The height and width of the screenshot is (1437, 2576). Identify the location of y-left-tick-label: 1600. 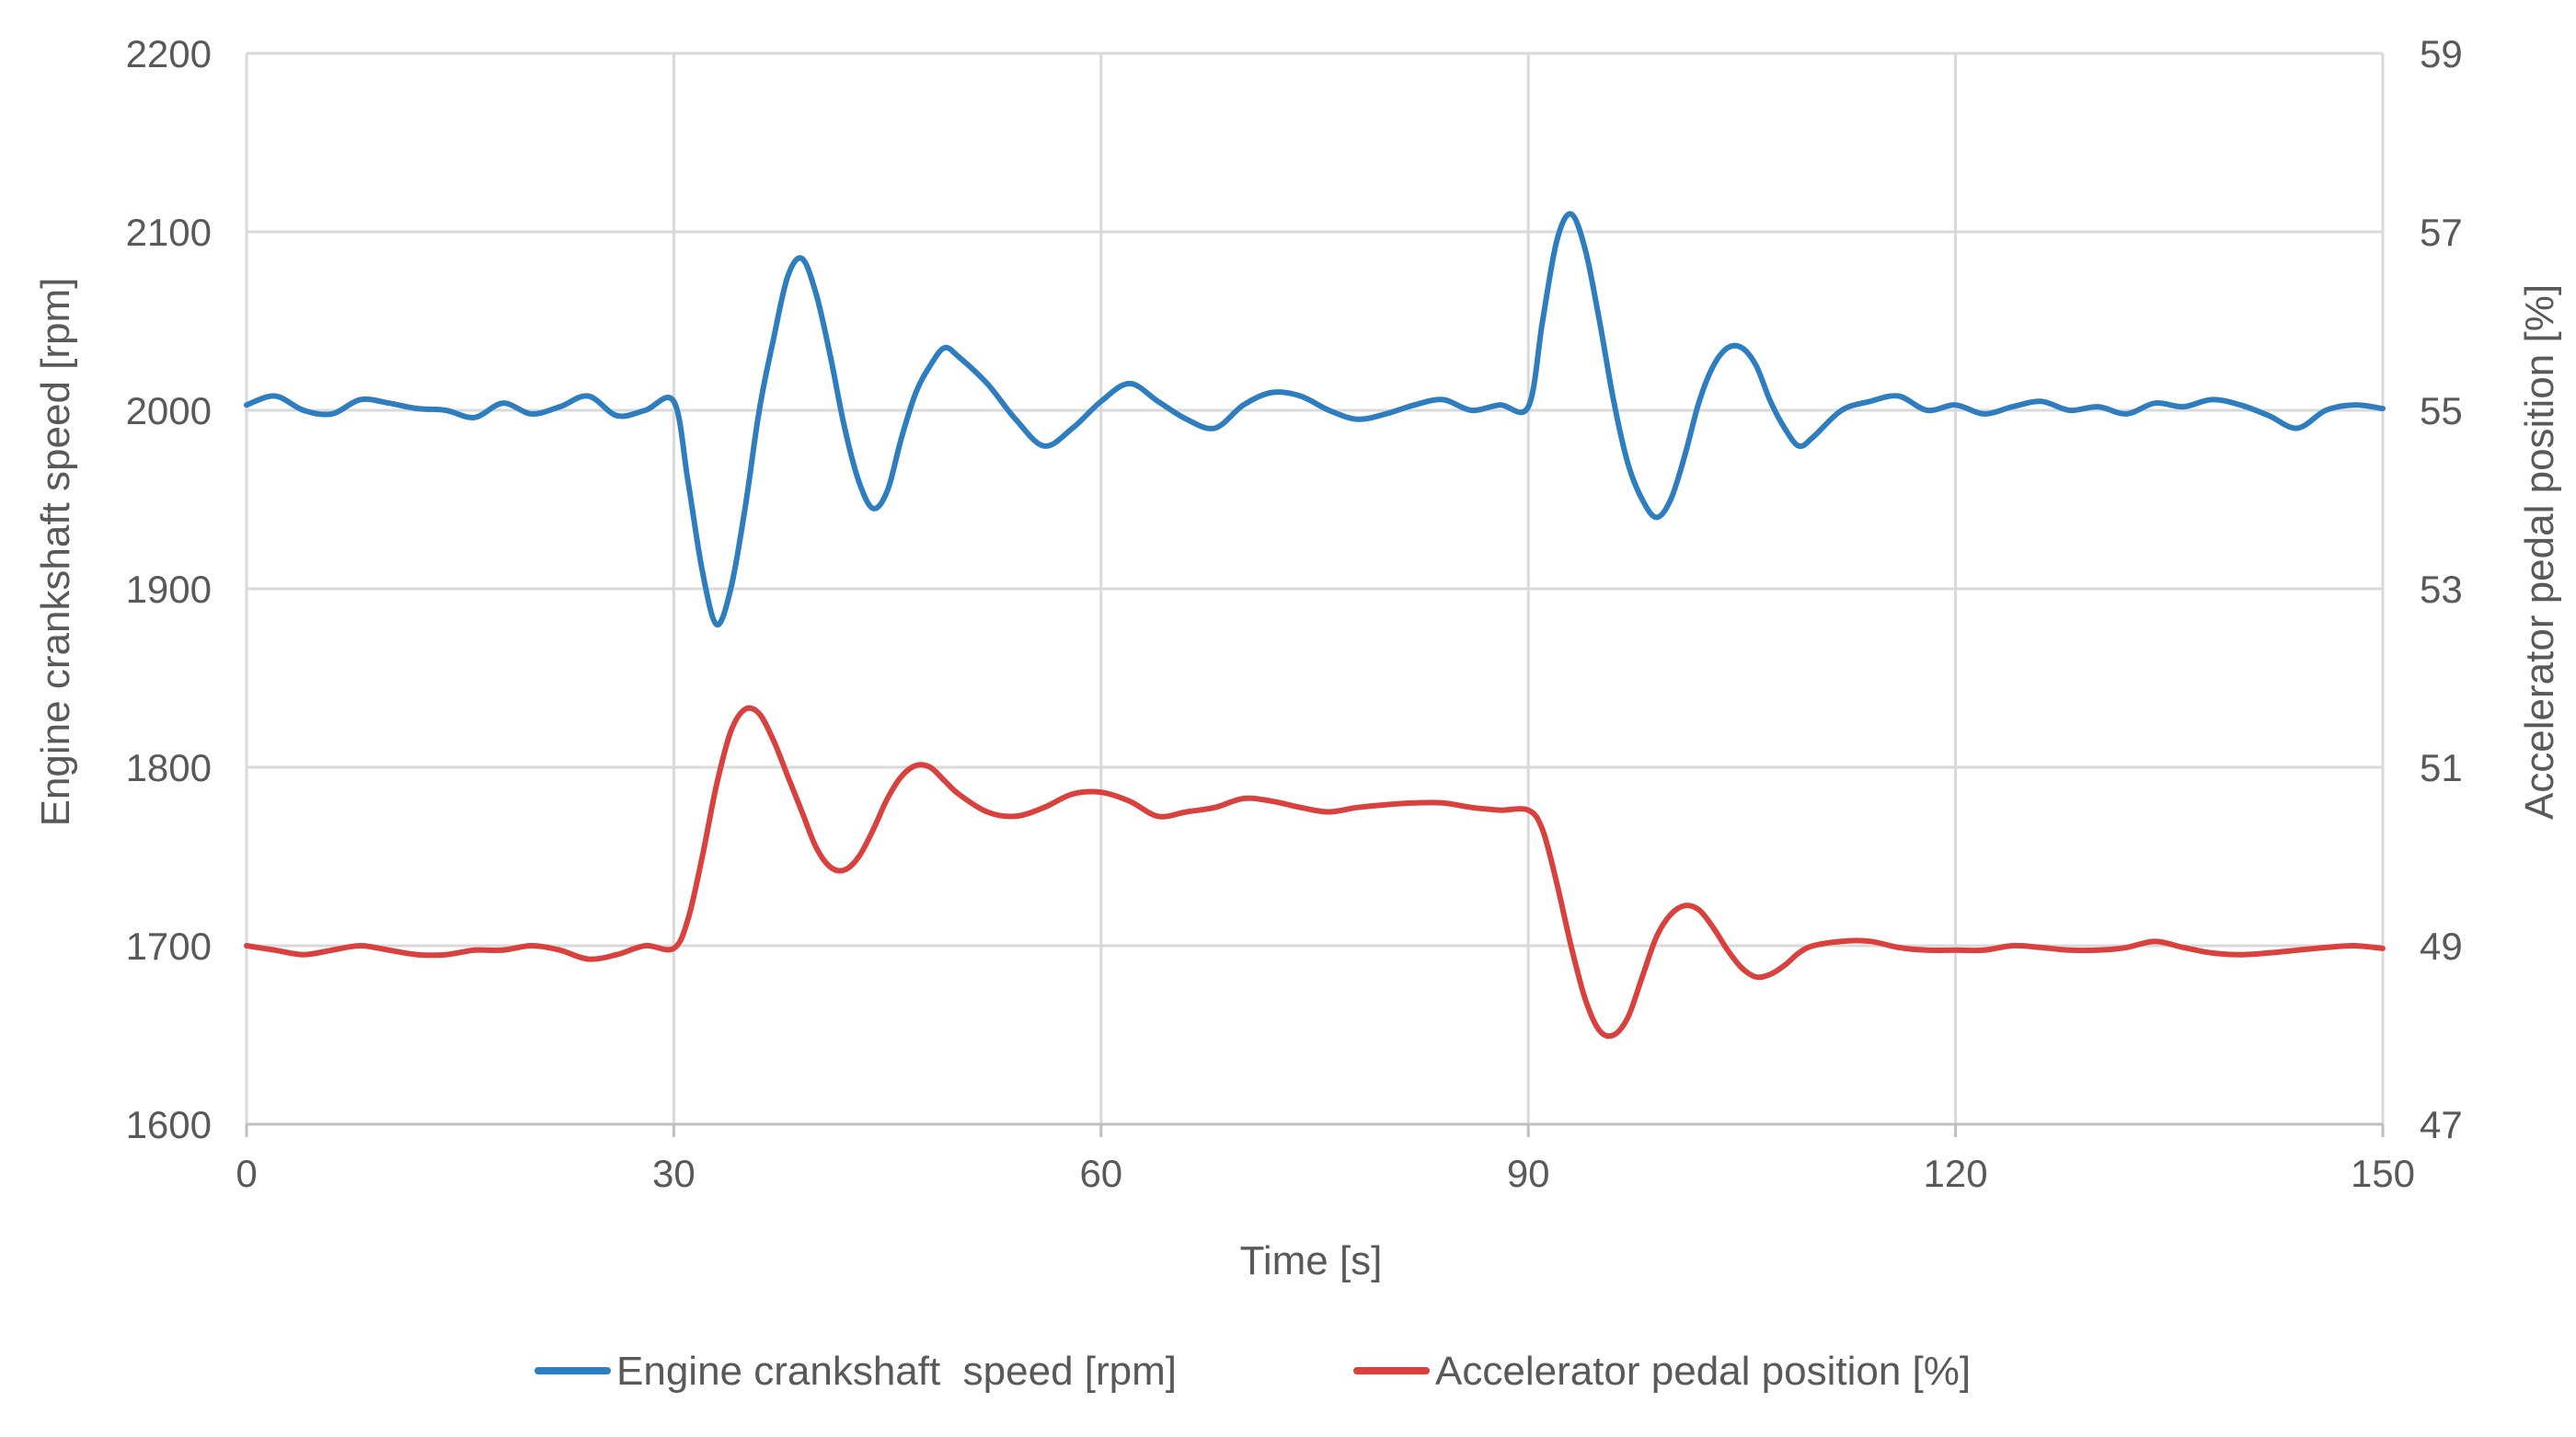
(169, 1124).